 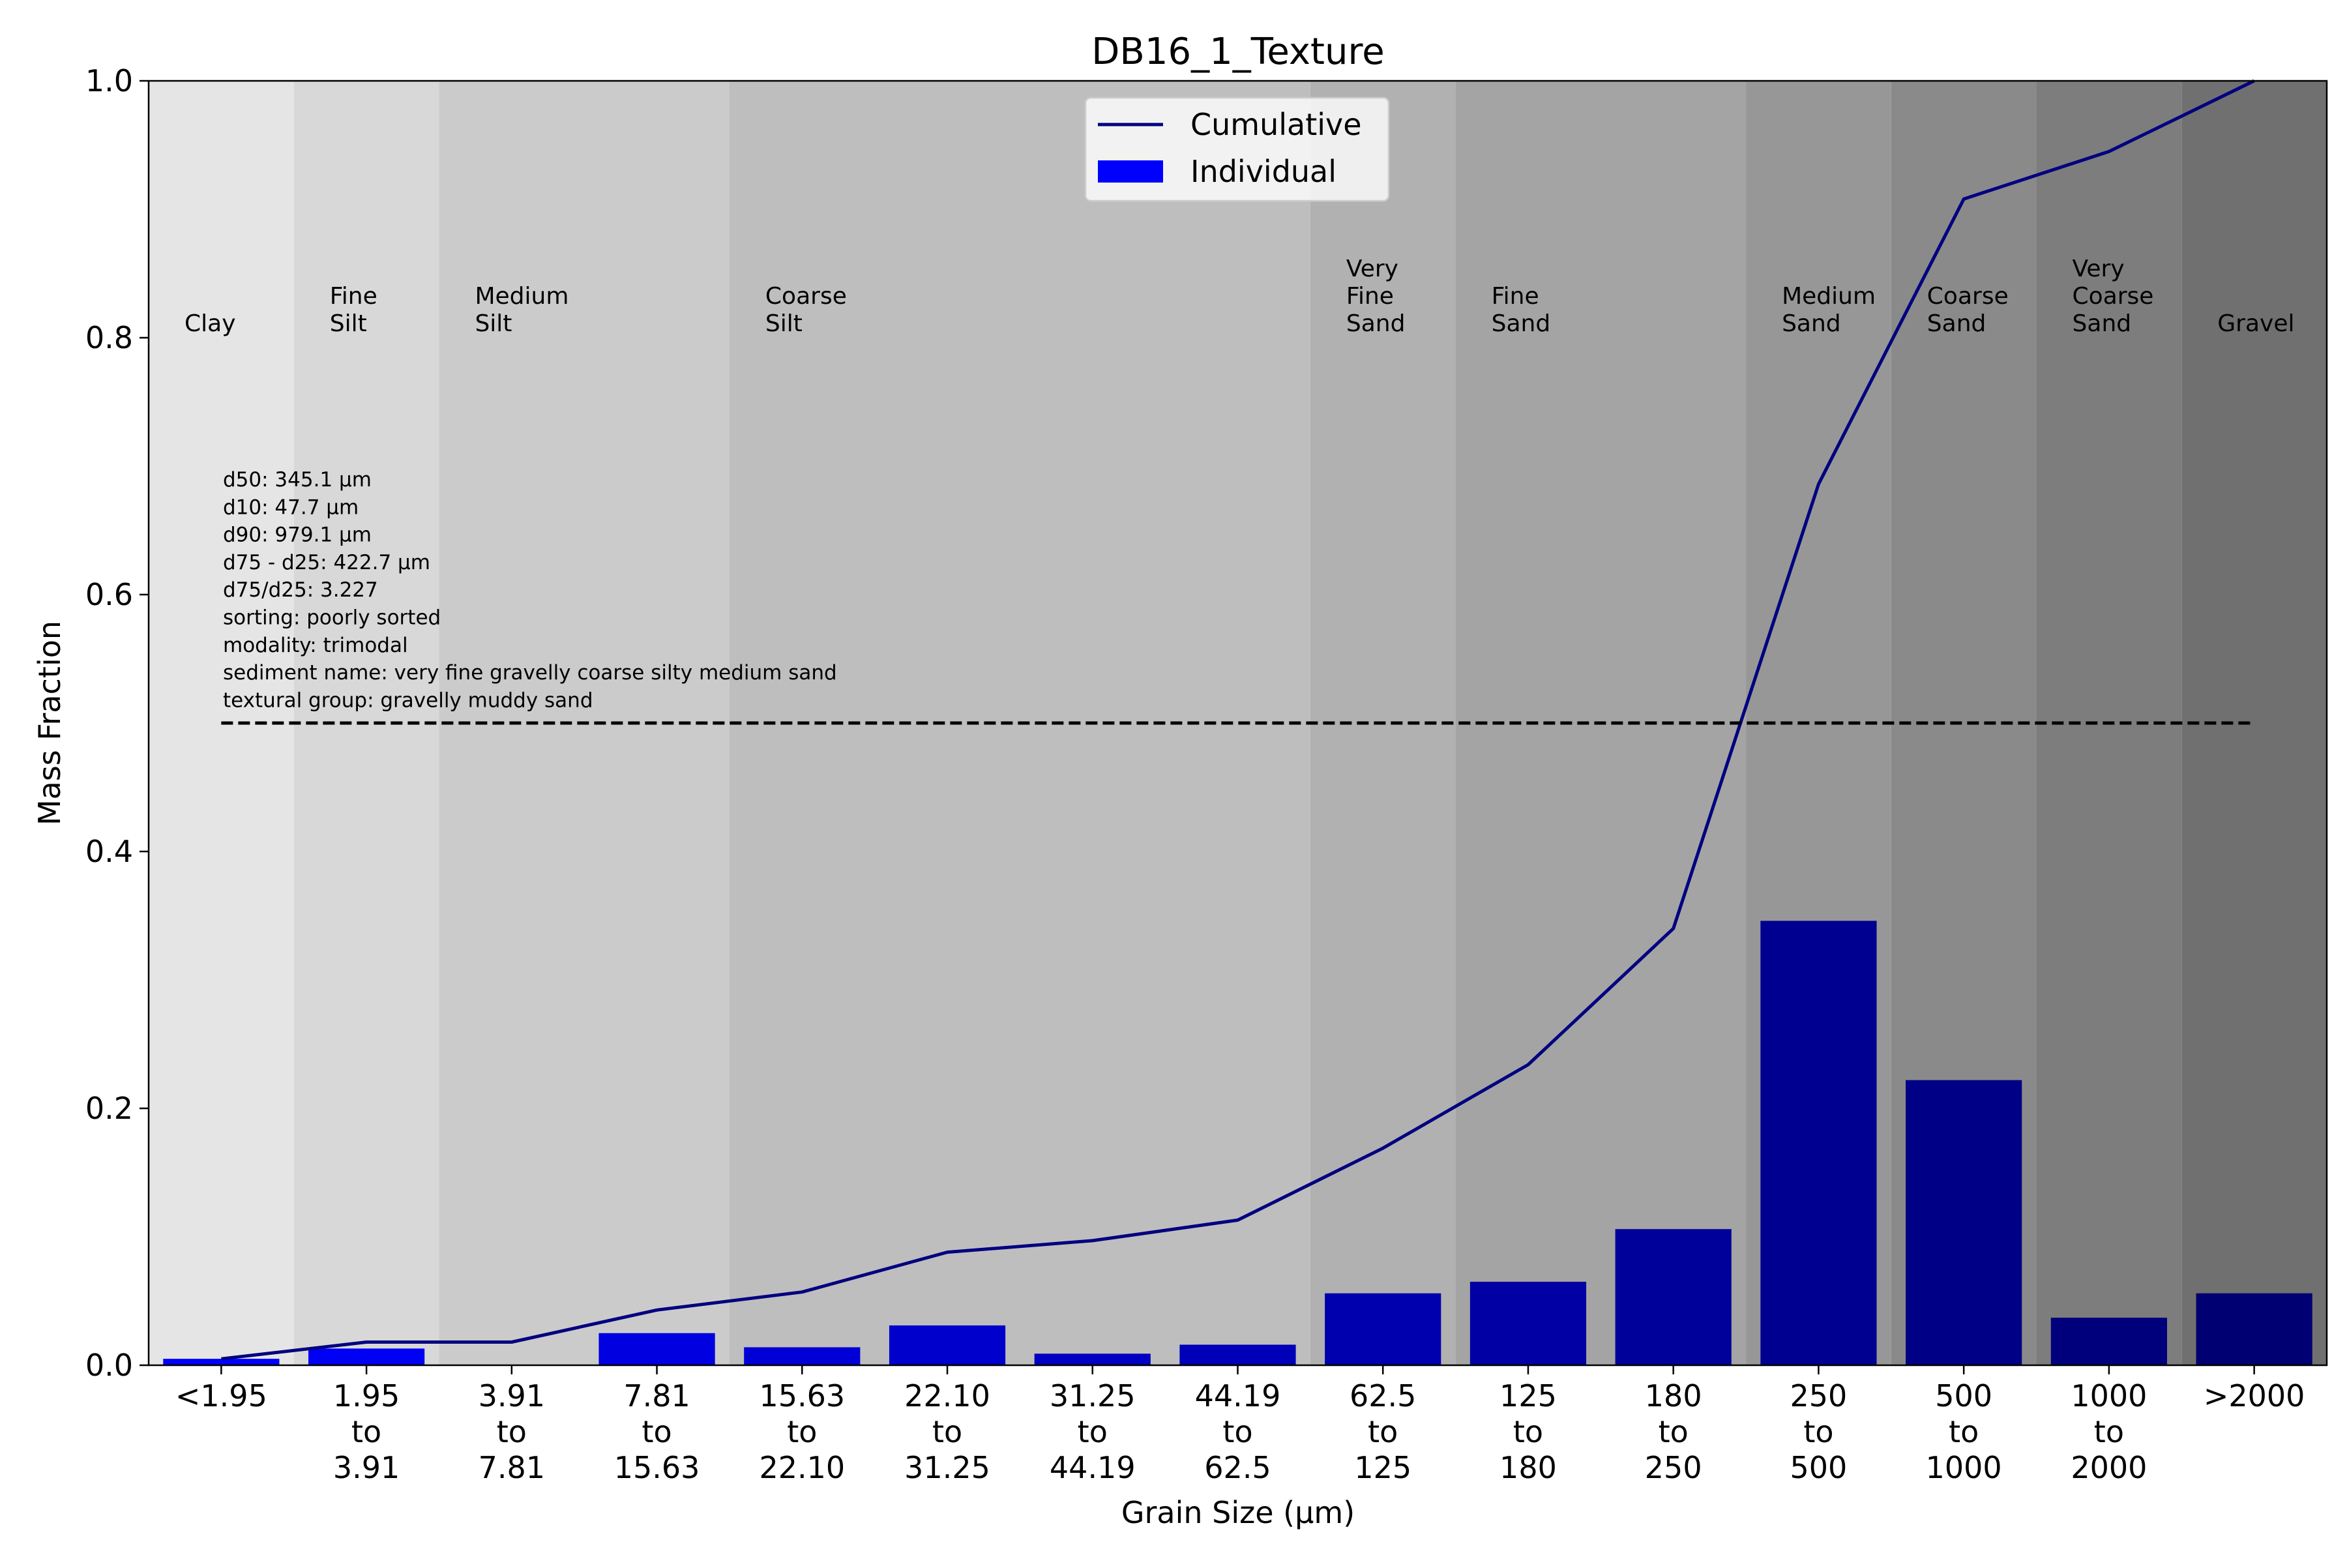 I want to click on y-tick-label: 1.0, so click(x=109, y=81).